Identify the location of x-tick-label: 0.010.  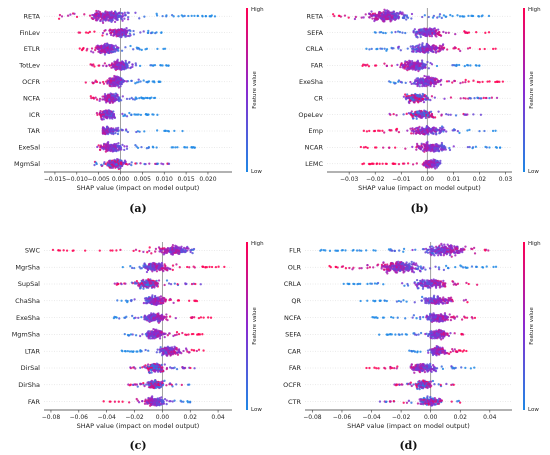
(164, 179).